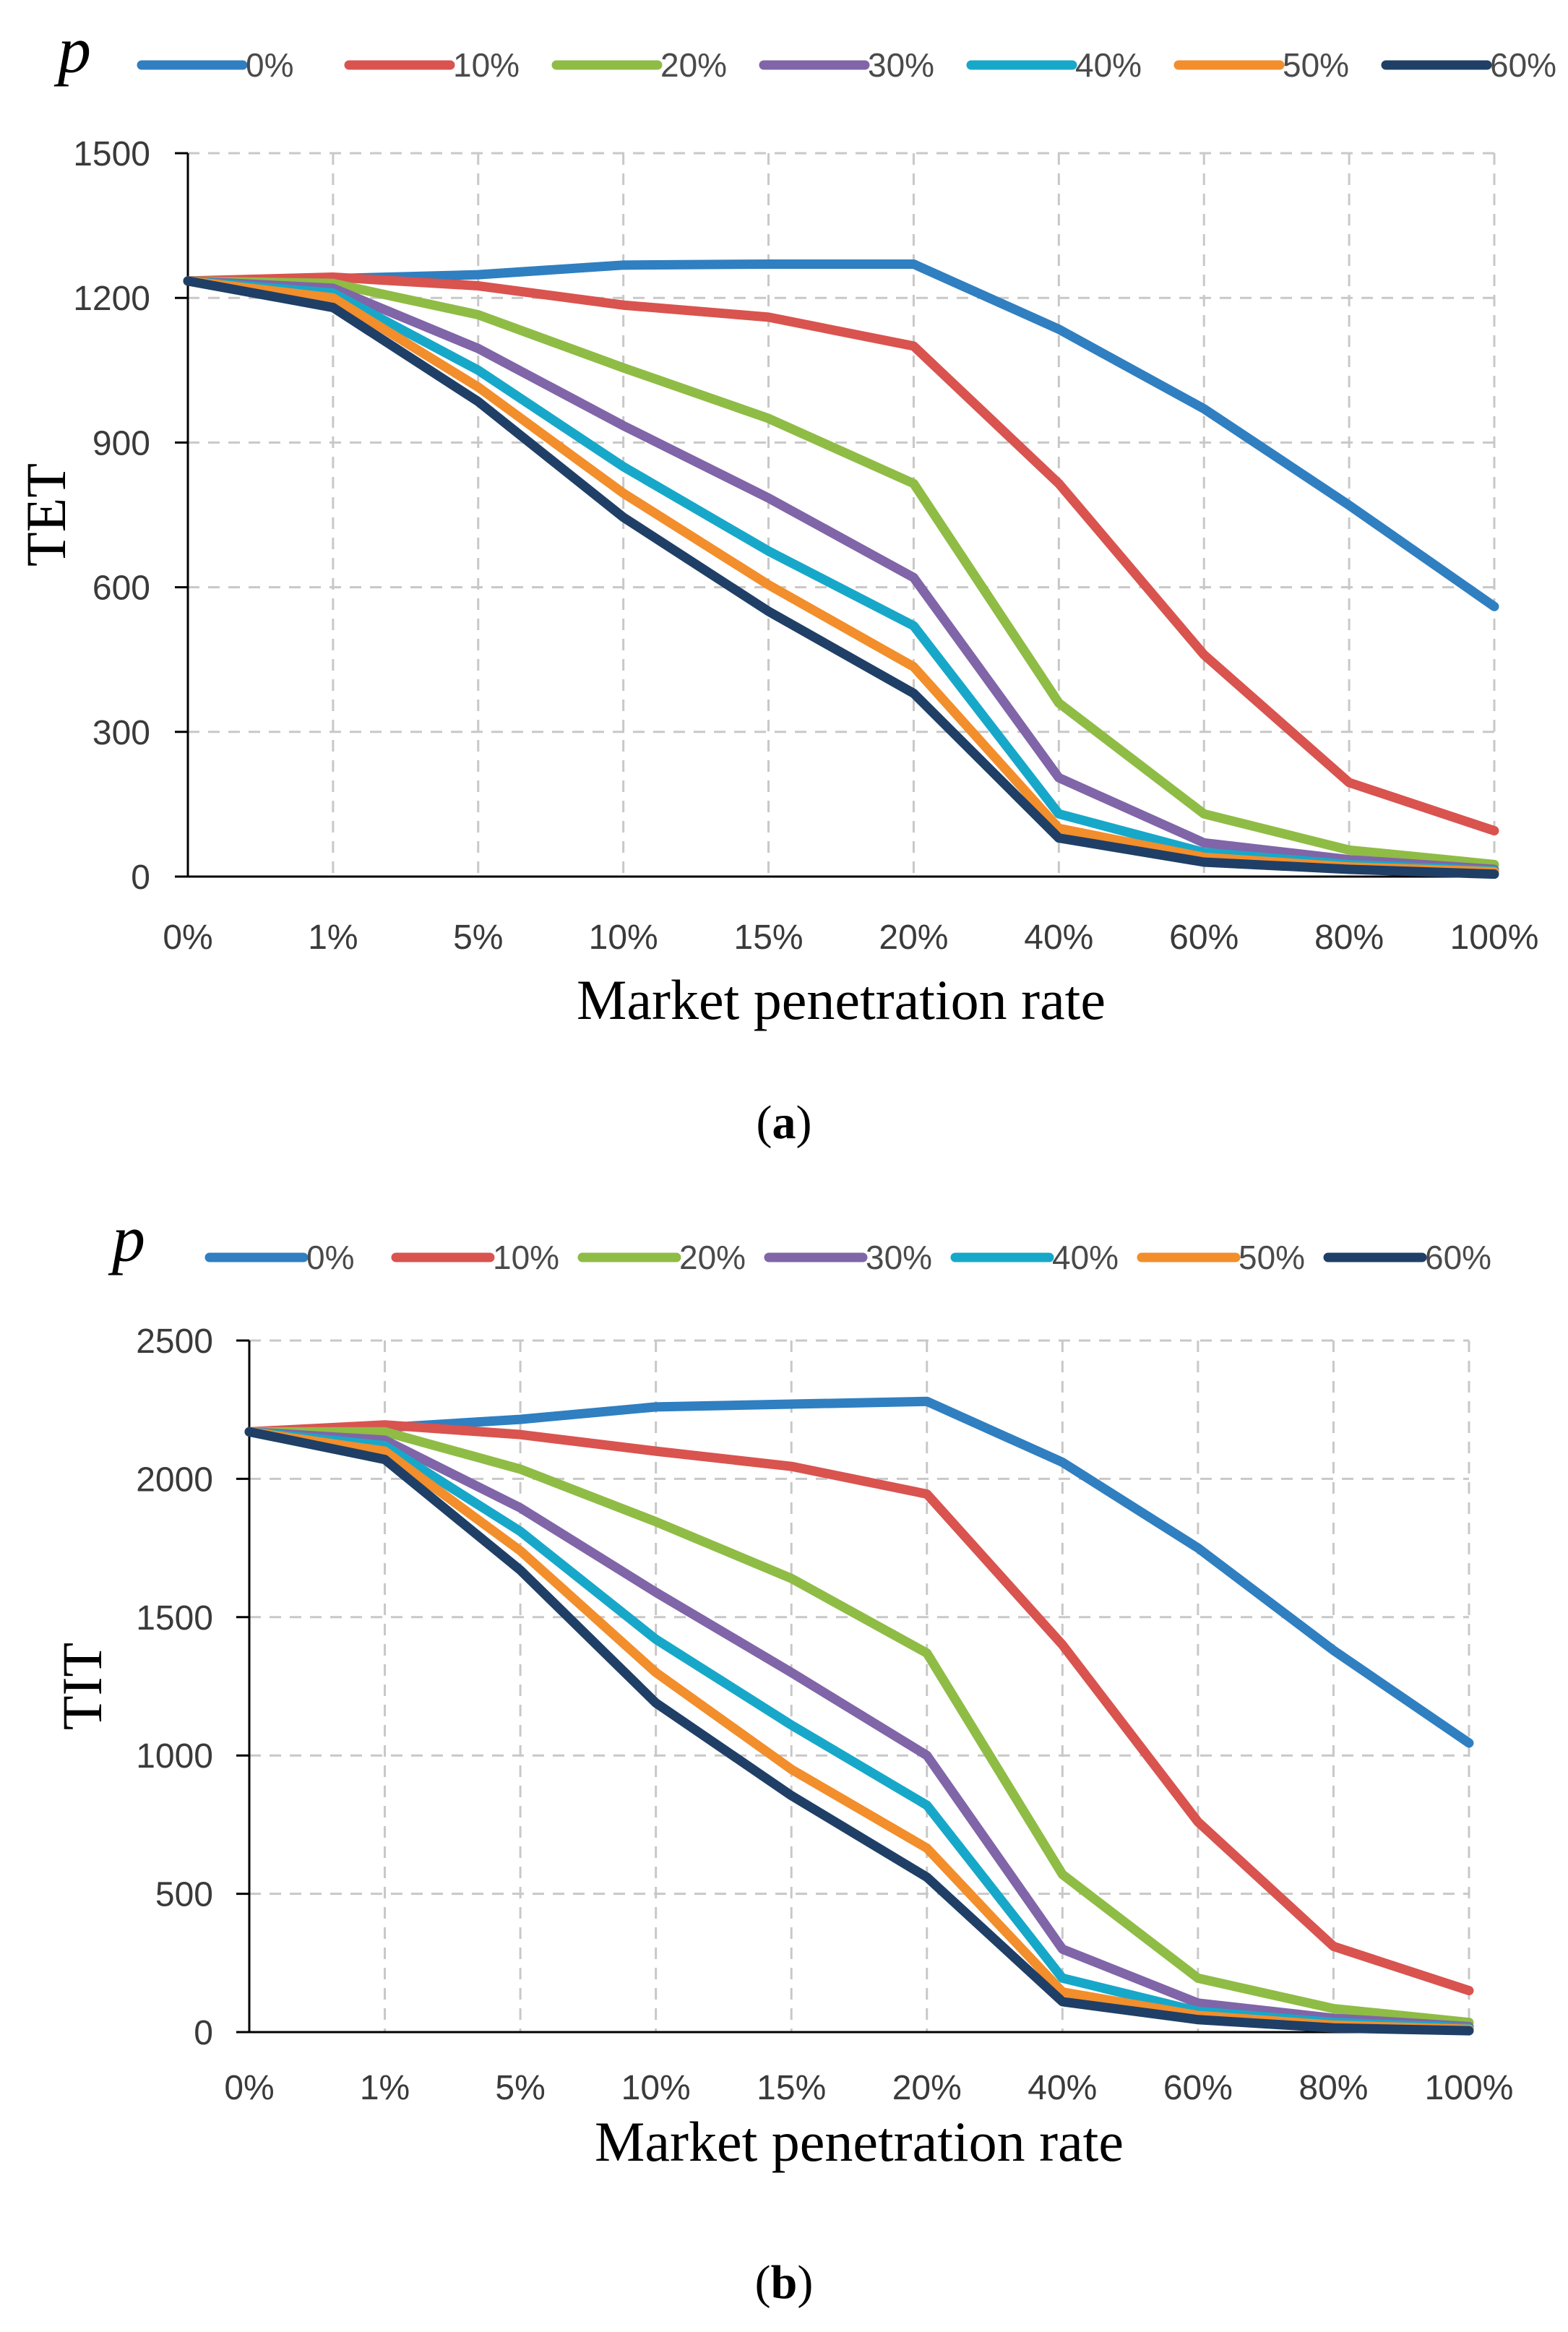 The width and height of the screenshot is (1568, 2332). Describe the element at coordinates (45, 515) in the screenshot. I see `y-axis-title: TET` at that location.